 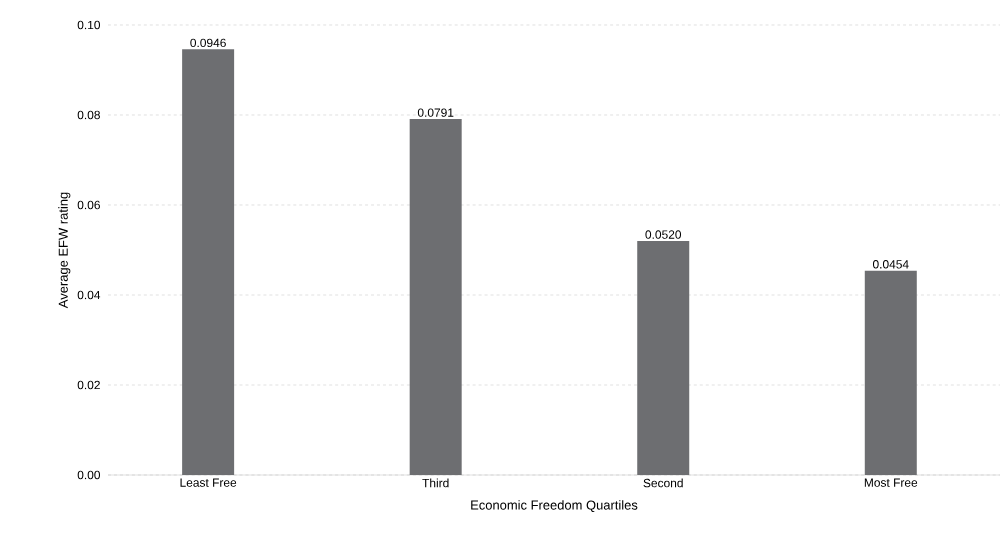 I want to click on data-label: 0.0791, so click(x=435, y=112).